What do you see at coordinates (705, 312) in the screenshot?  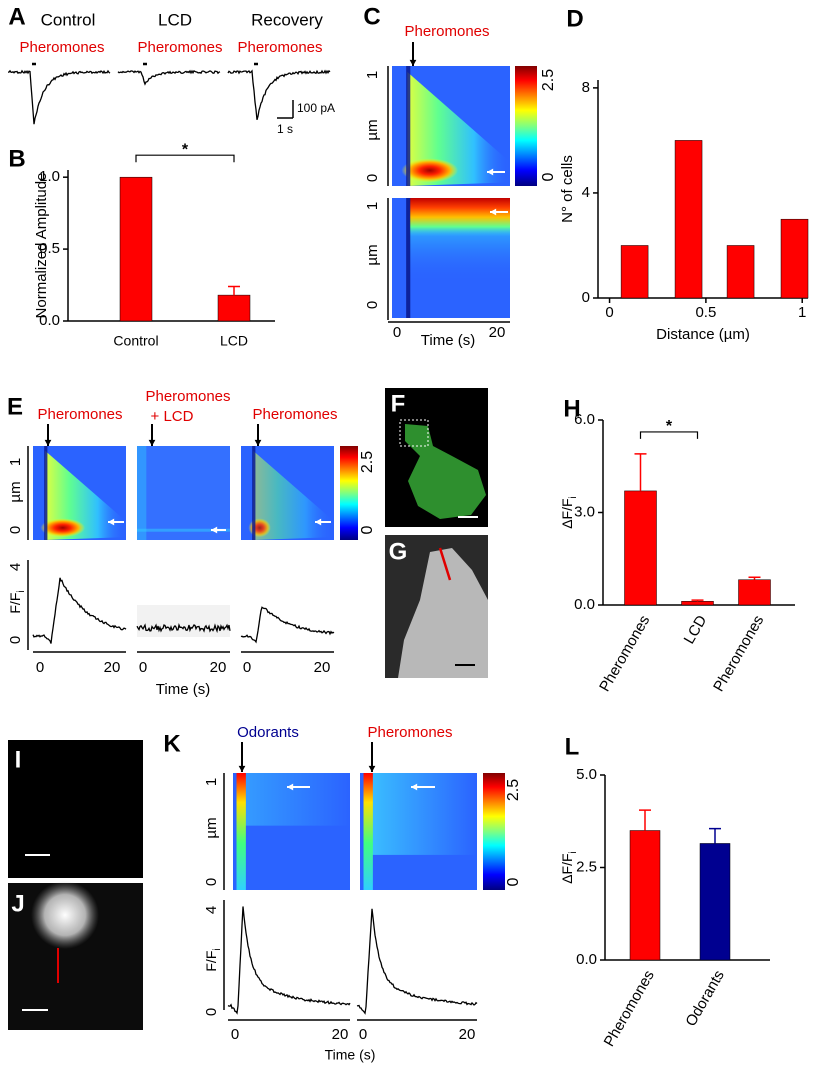 I see `x-tick-label: 0.5` at bounding box center [705, 312].